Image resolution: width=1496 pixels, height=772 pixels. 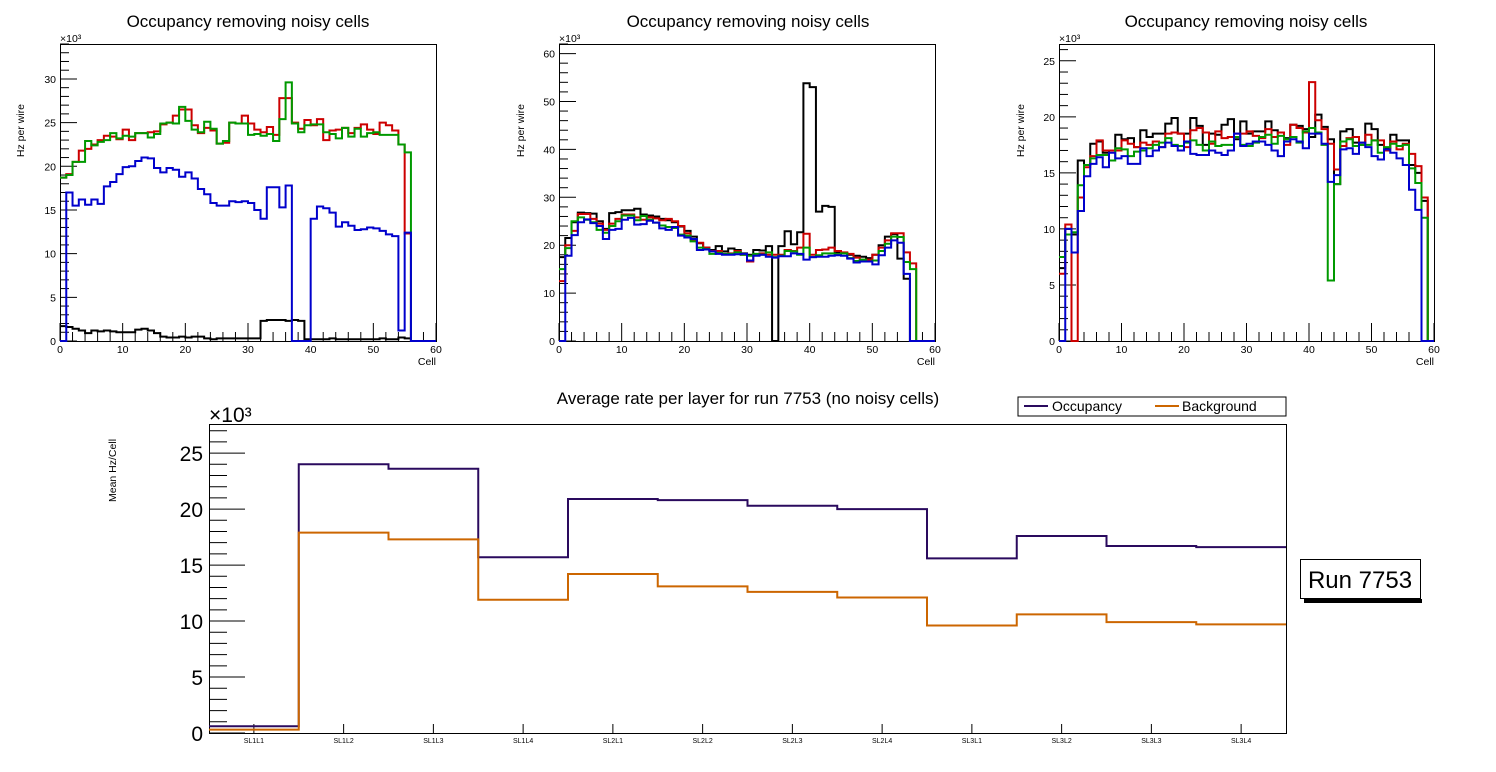 What do you see at coordinates (926, 362) in the screenshot?
I see `panel-2-xlabel: Cell` at bounding box center [926, 362].